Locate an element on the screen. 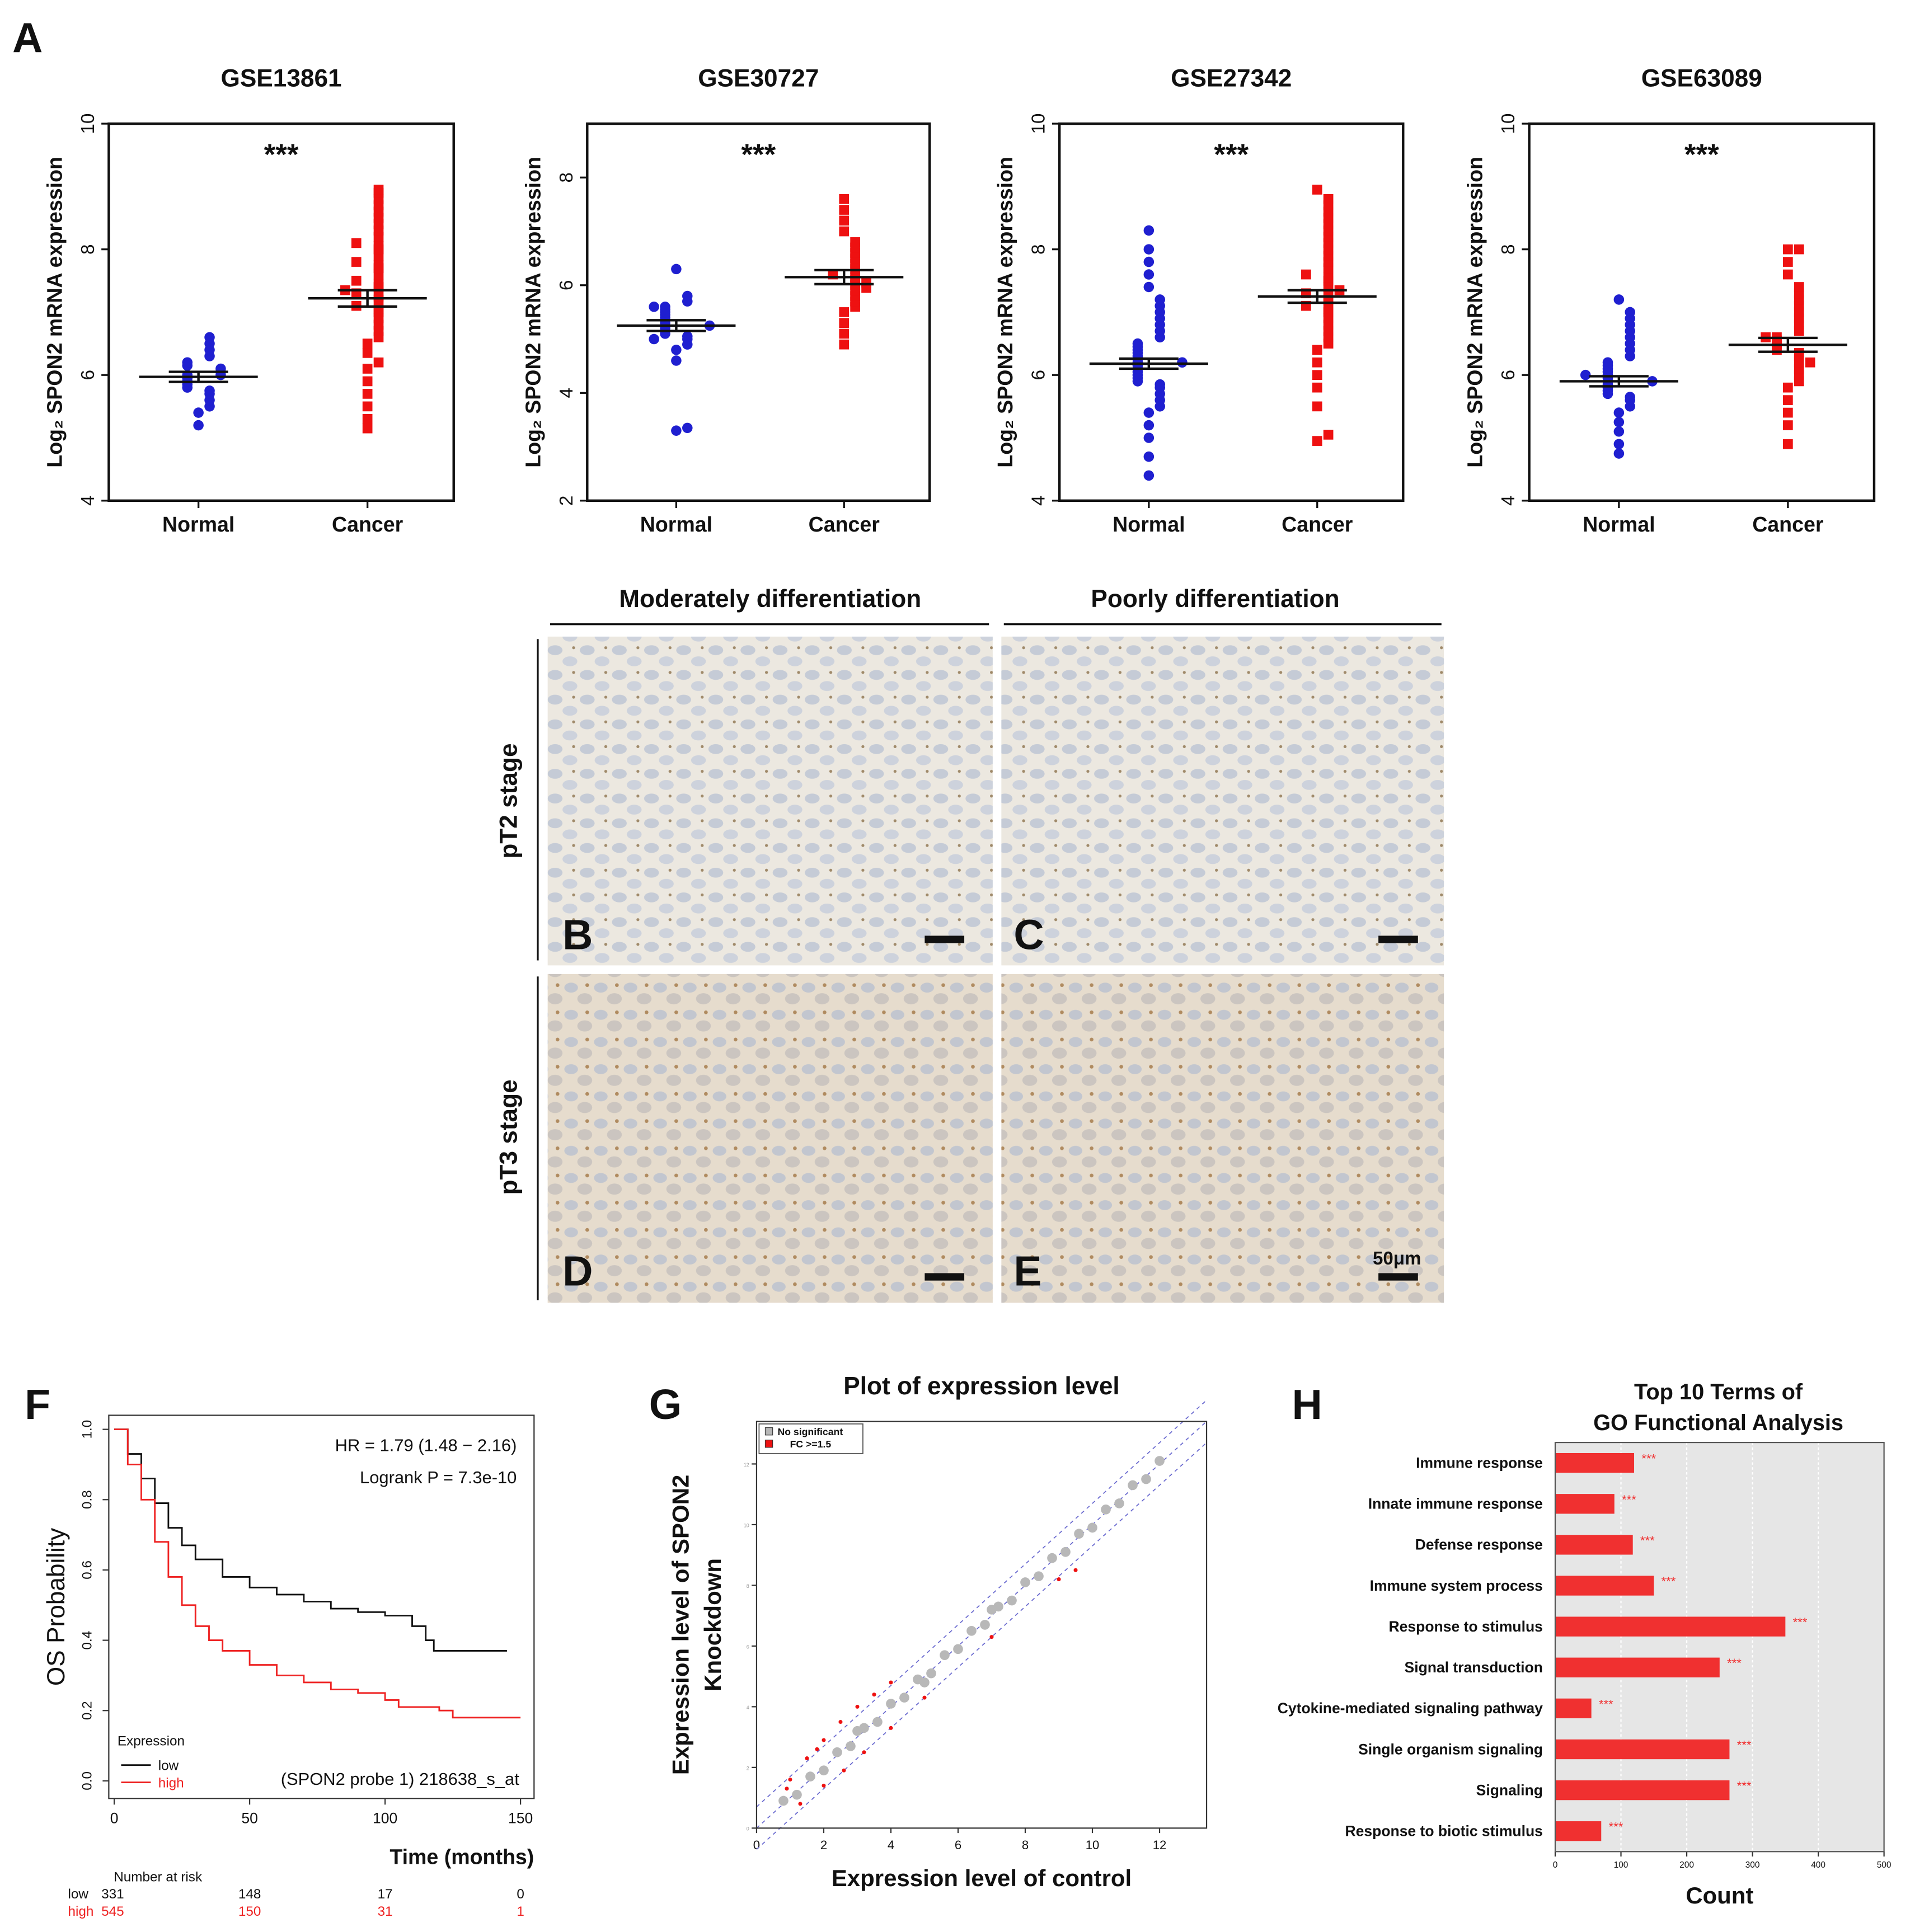 The height and width of the screenshot is (1932, 1910). y-tick-label: Immune system process is located at coordinates (1456, 1586).